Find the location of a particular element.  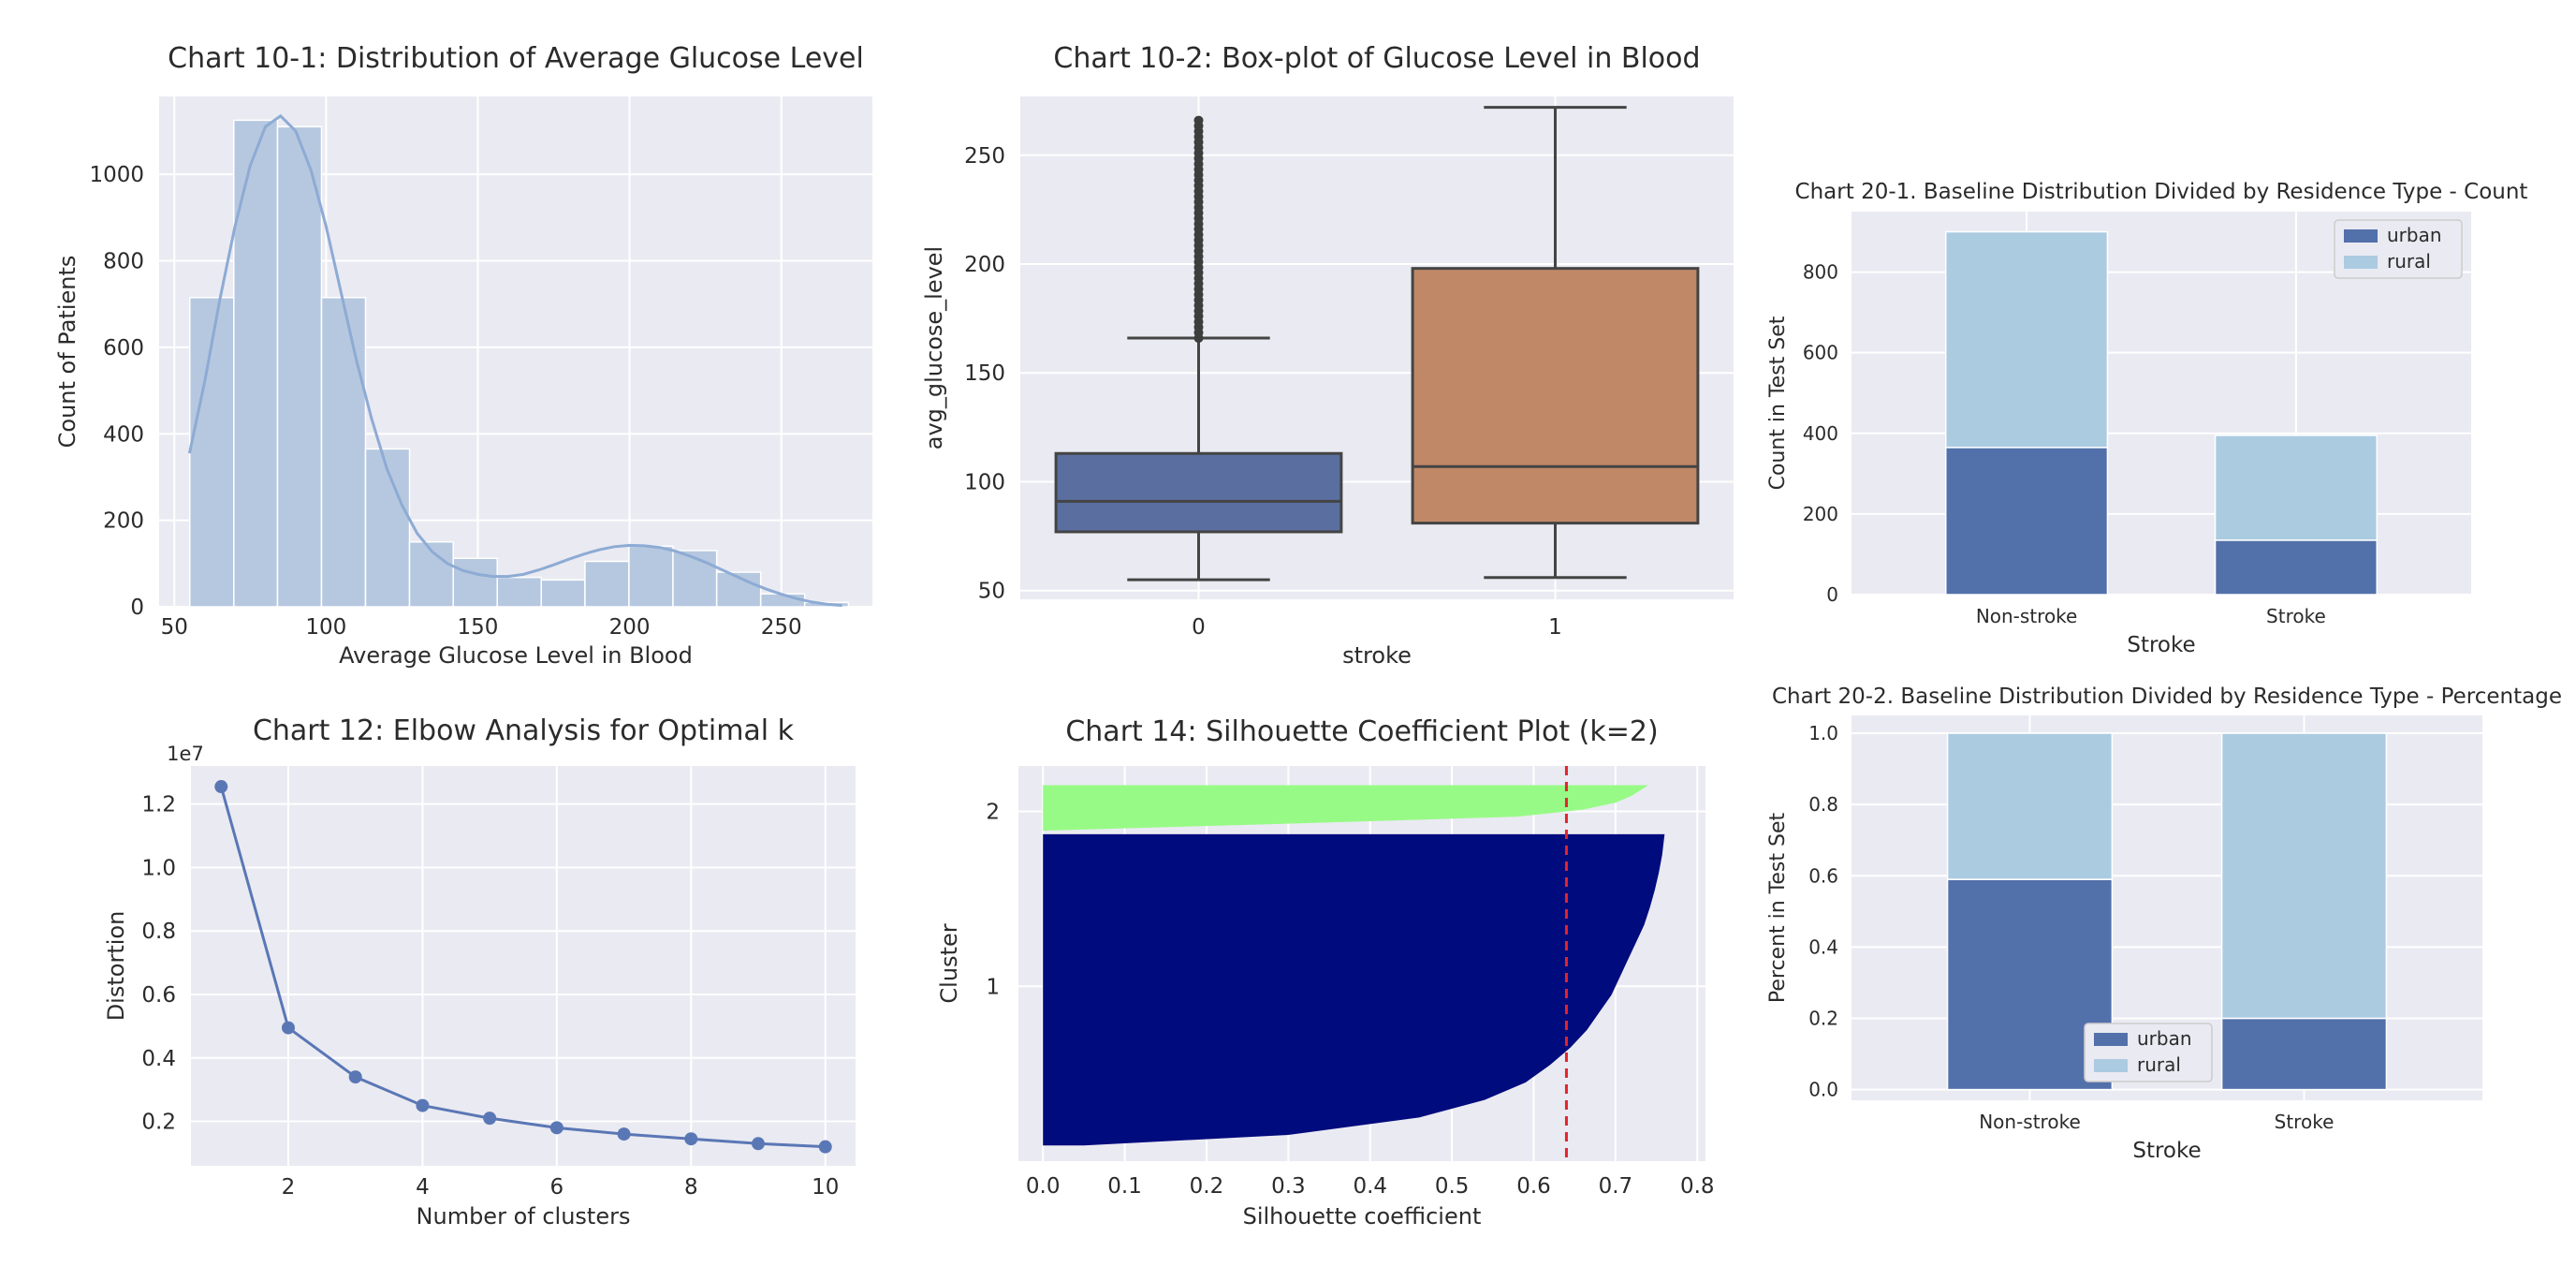

x-tick-label: 0.1 is located at coordinates (1124, 1187).